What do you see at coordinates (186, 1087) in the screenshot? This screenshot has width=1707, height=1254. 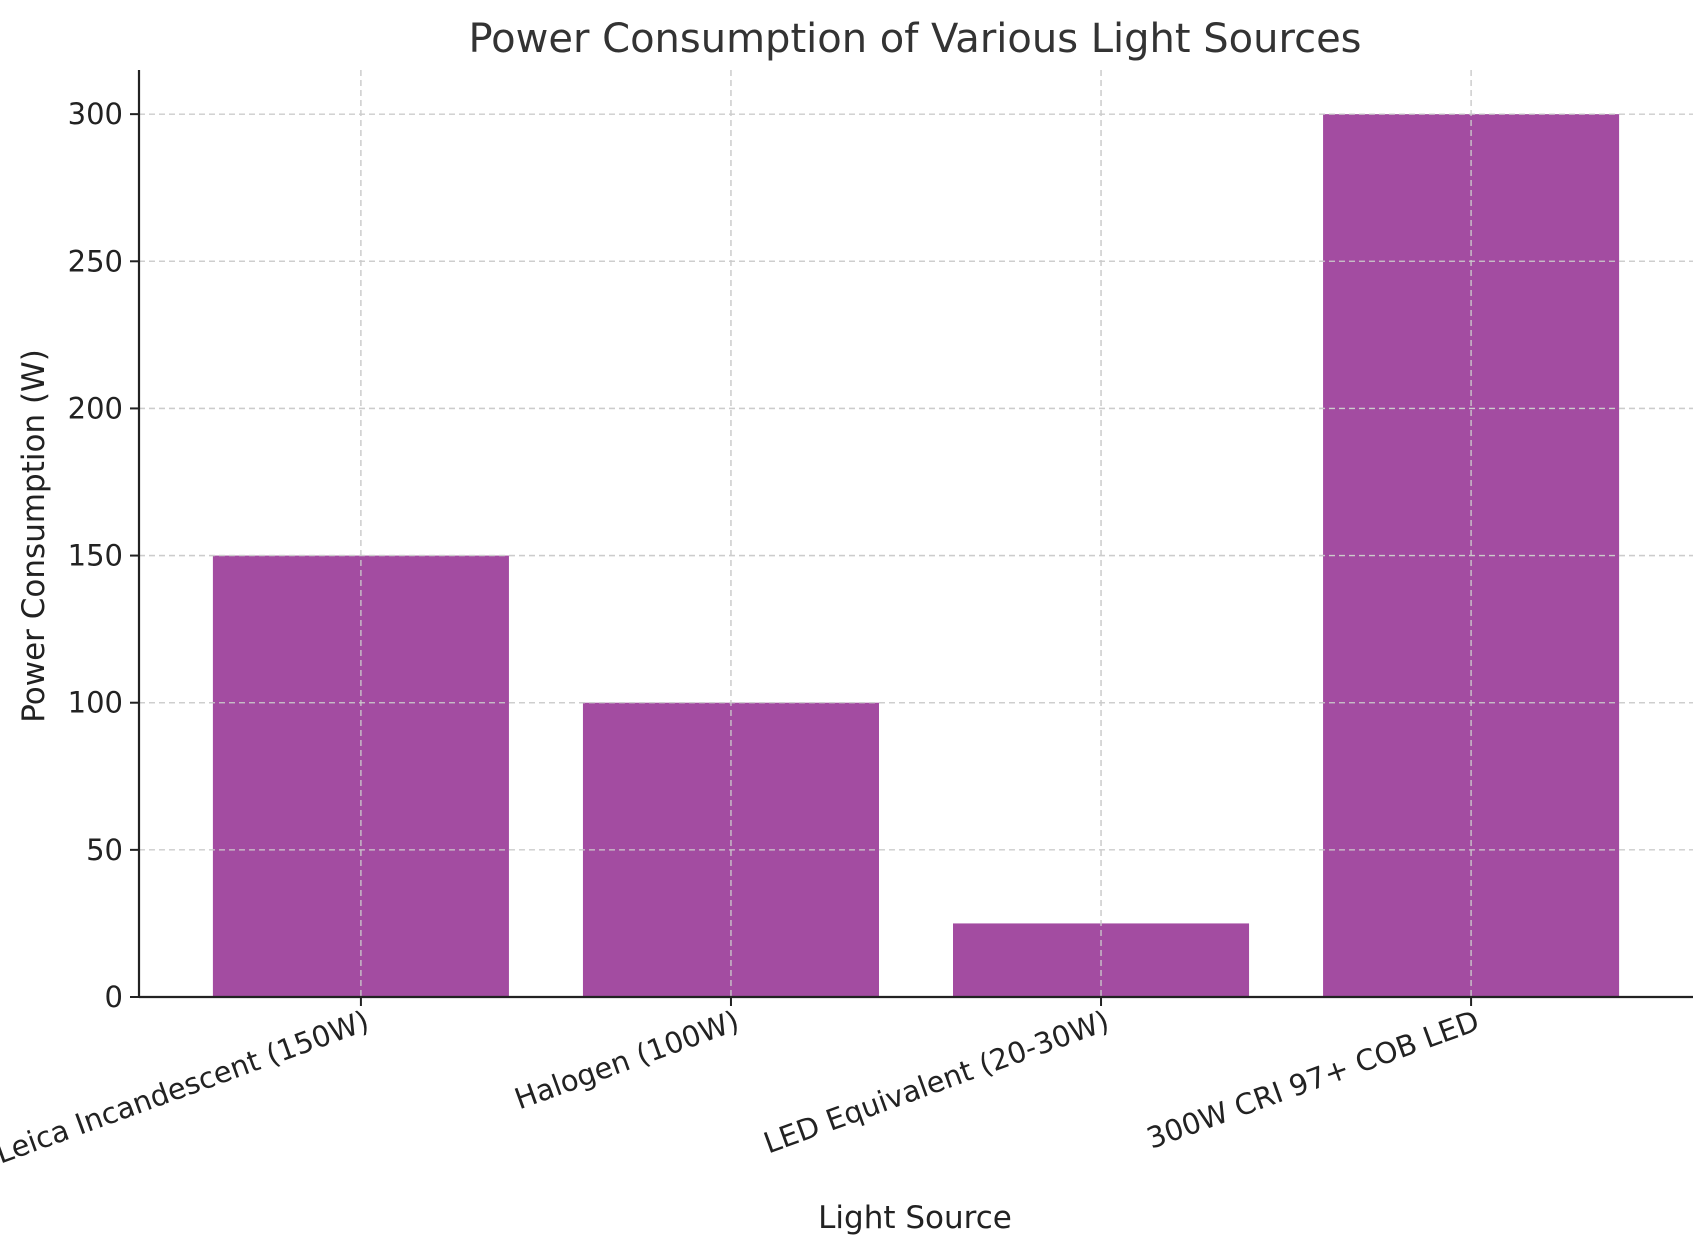 I see `x-tick-label: Leica Incandescent (150W)` at bounding box center [186, 1087].